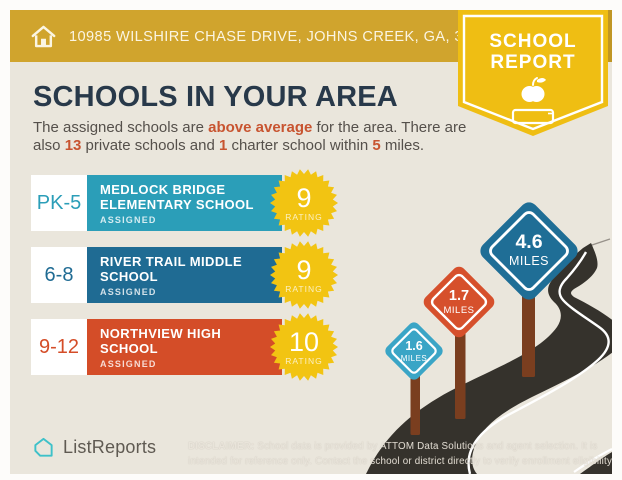 The height and width of the screenshot is (480, 622). I want to click on intro-text: charter school within, so click(300, 145).